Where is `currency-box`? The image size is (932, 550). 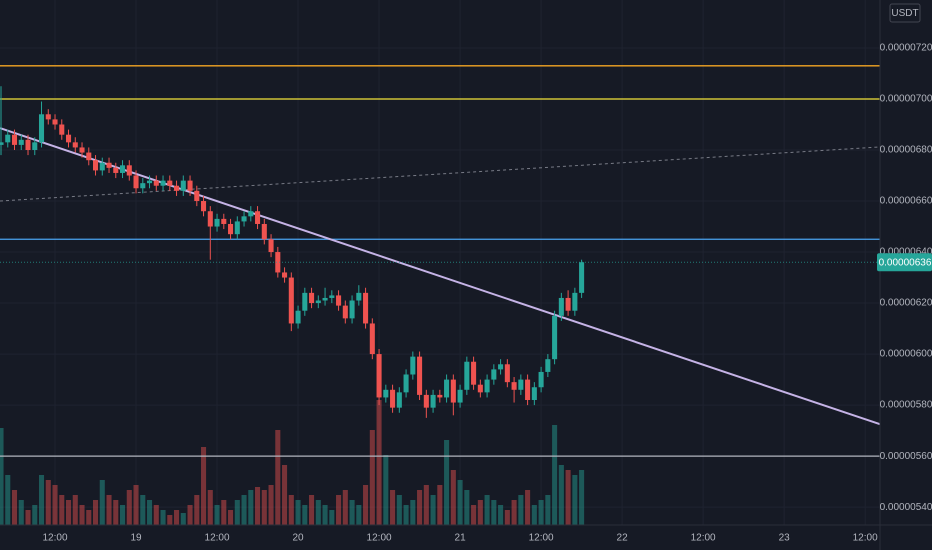 currency-box is located at coordinates (905, 13).